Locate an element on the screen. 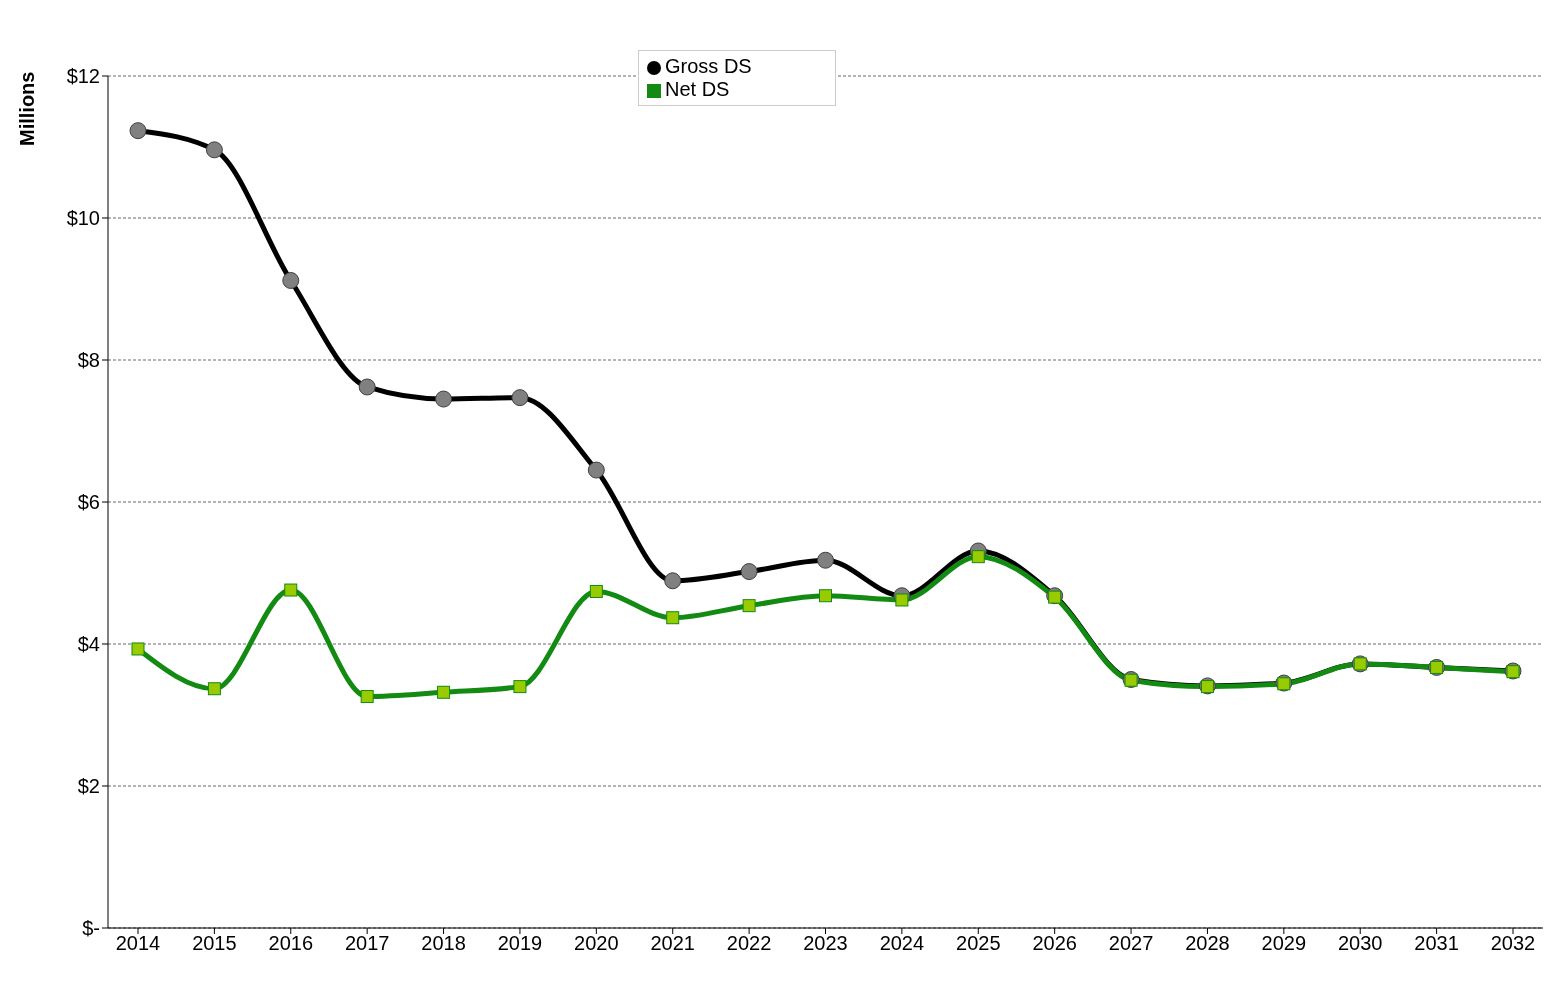 The width and height of the screenshot is (1563, 989). x-tick-label: 2028 is located at coordinates (1207, 943).